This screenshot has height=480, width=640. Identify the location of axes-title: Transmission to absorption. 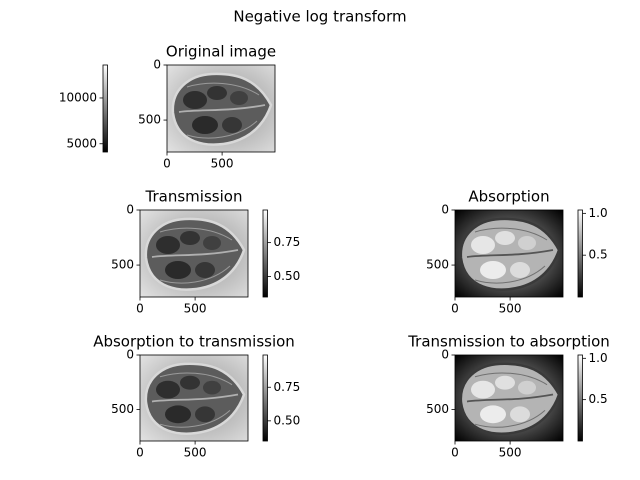
(508, 342).